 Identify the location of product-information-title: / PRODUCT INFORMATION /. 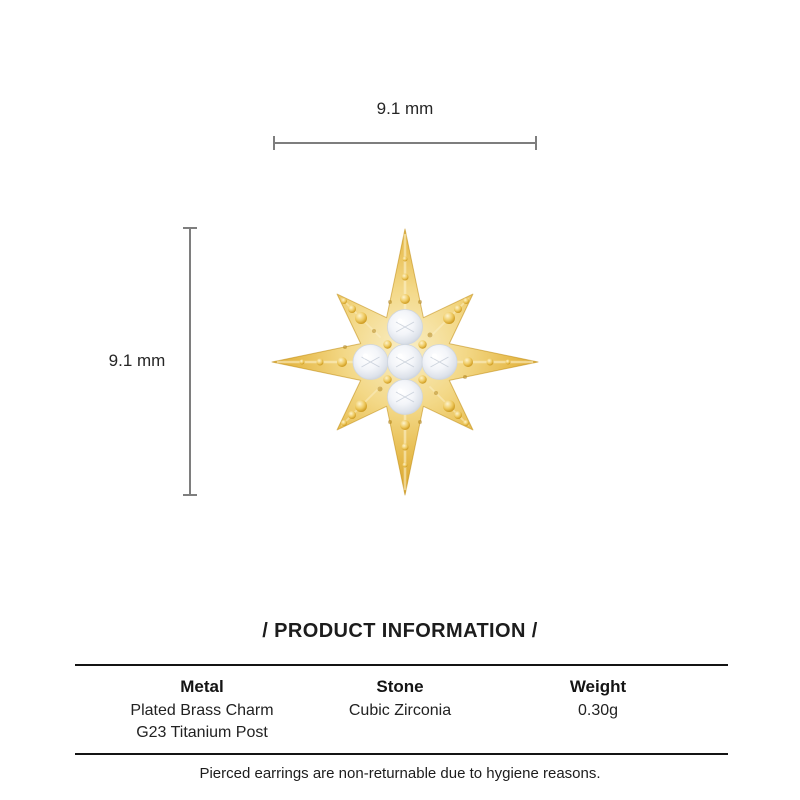
(400, 631).